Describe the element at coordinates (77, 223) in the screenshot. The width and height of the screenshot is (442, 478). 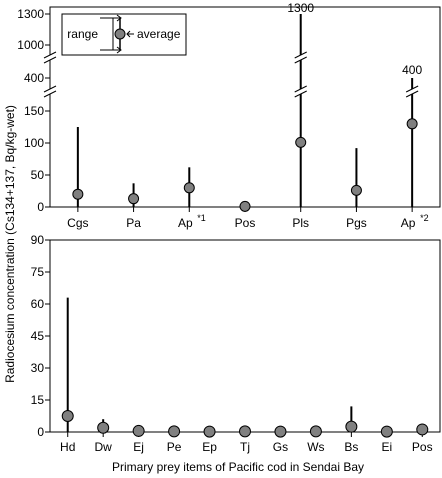
I see `top-x-tick-label: Cgs` at that location.